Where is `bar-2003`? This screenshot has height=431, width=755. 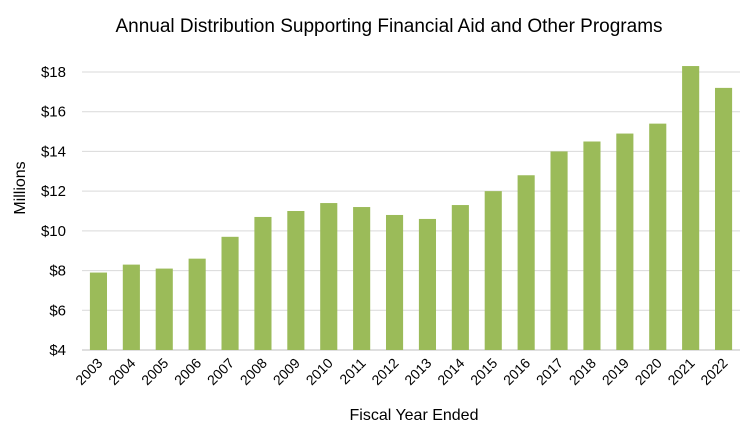
bar-2003 is located at coordinates (98, 311).